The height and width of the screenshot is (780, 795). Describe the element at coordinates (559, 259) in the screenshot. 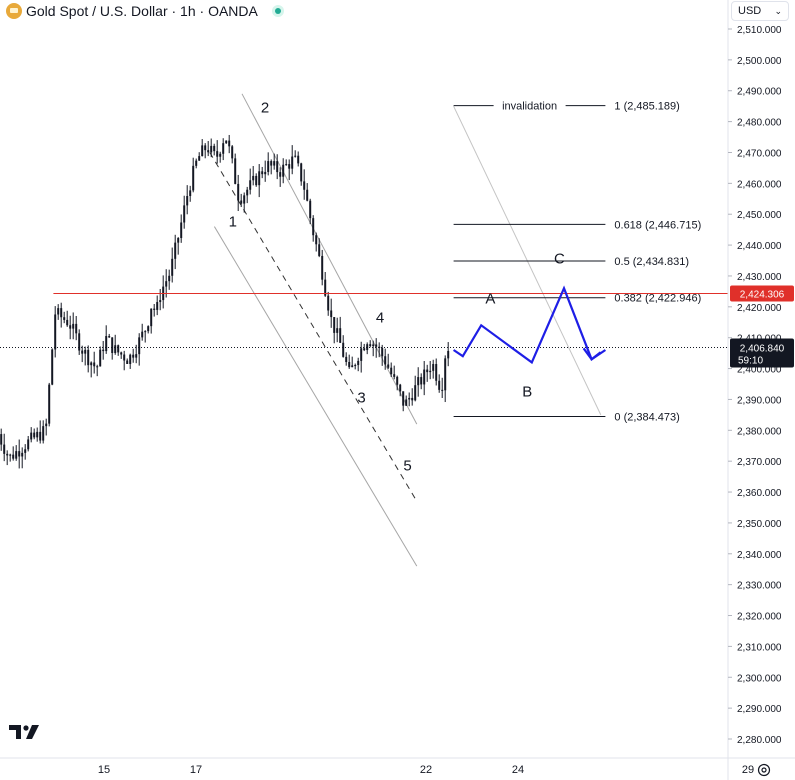

I see `wave-label-C: C` at that location.